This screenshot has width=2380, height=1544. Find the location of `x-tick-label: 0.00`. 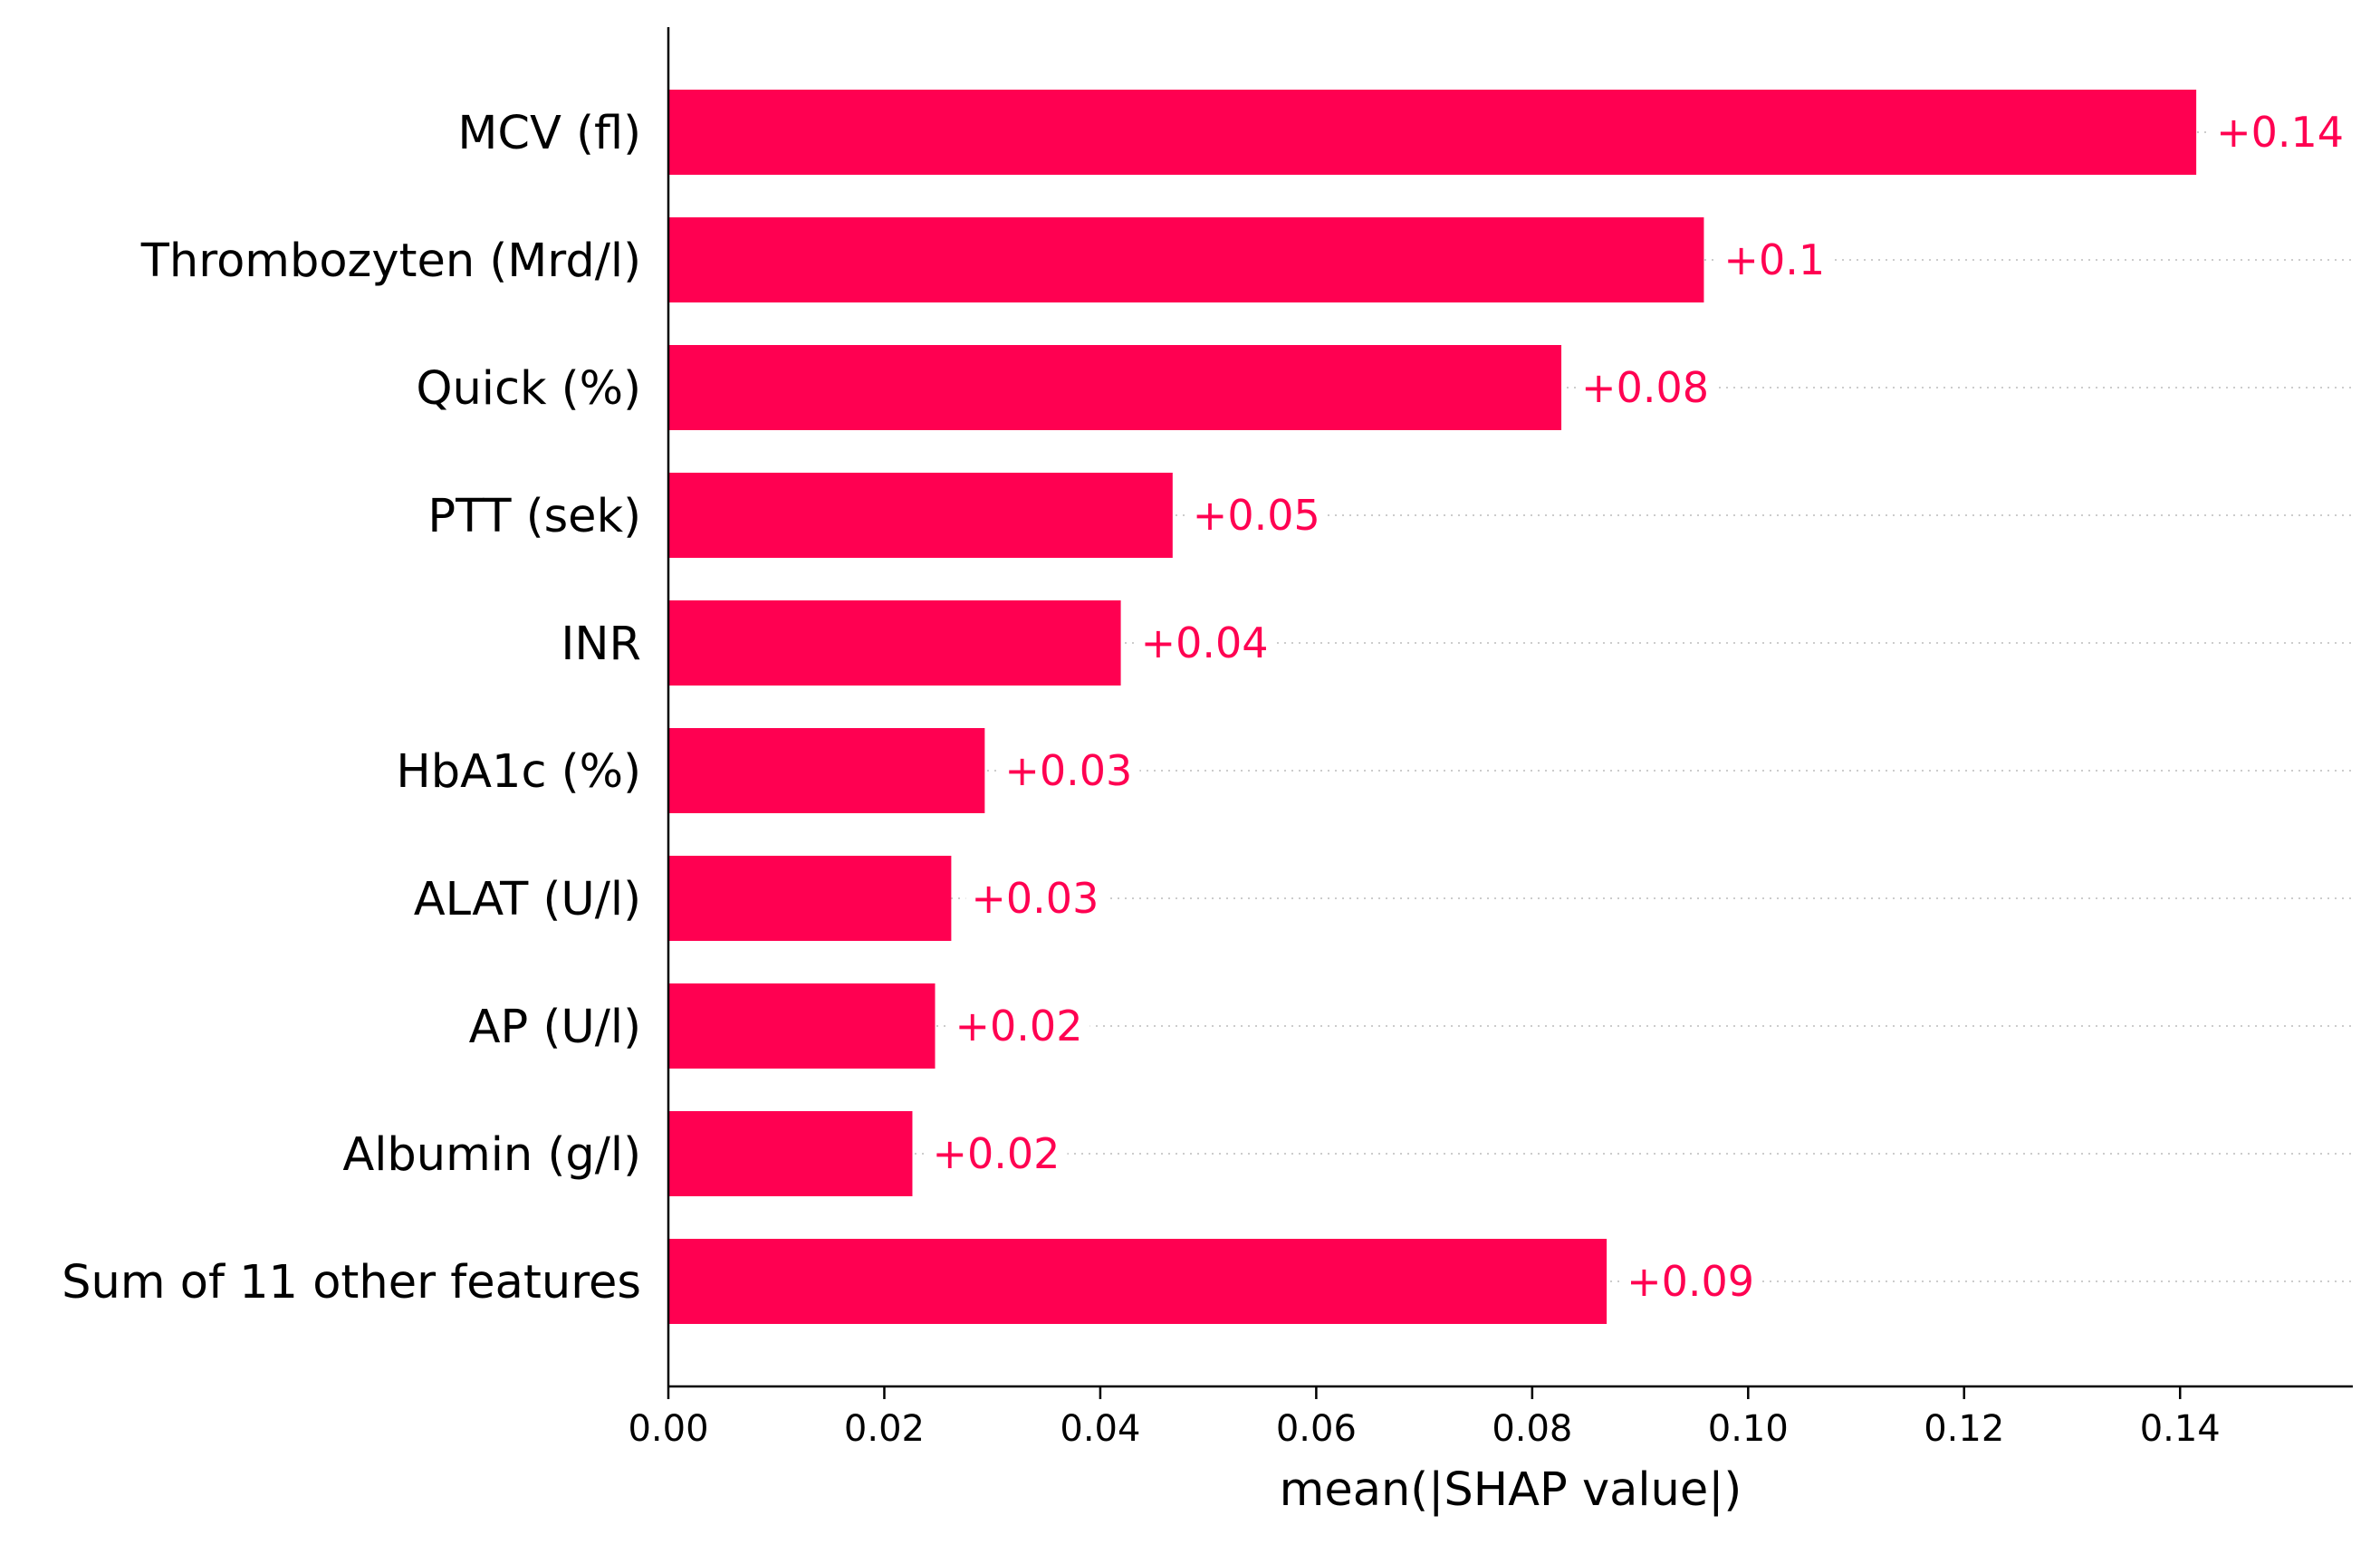

x-tick-label: 0.00 is located at coordinates (668, 1429).